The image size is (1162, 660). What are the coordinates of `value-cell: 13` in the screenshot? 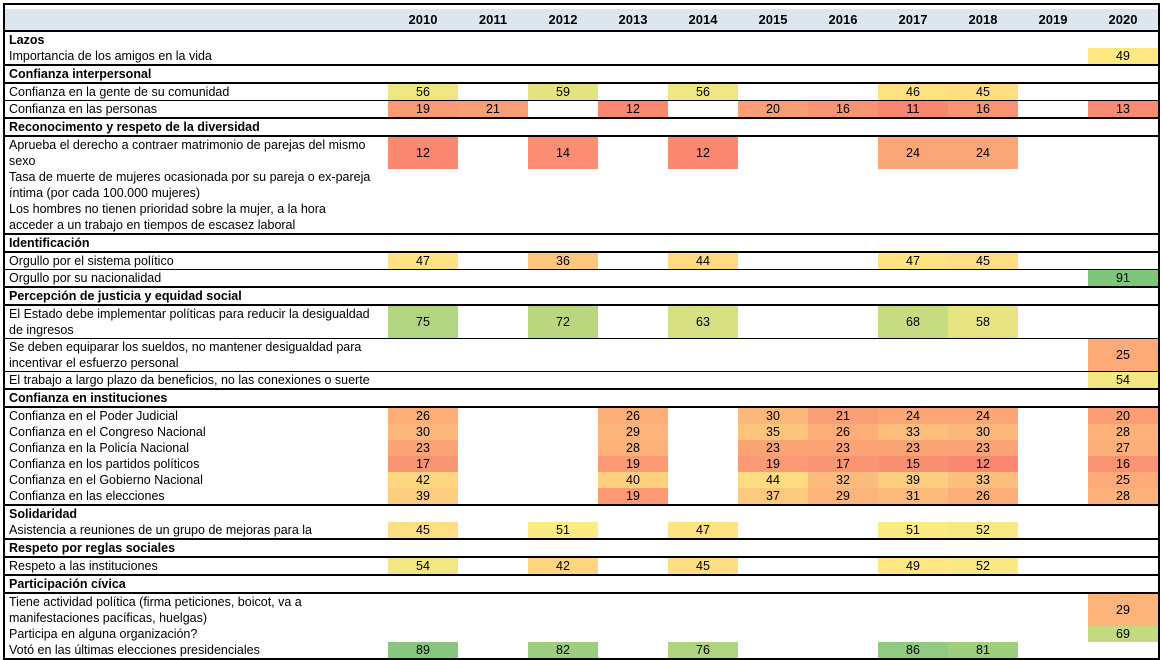 It's located at (1123, 109).